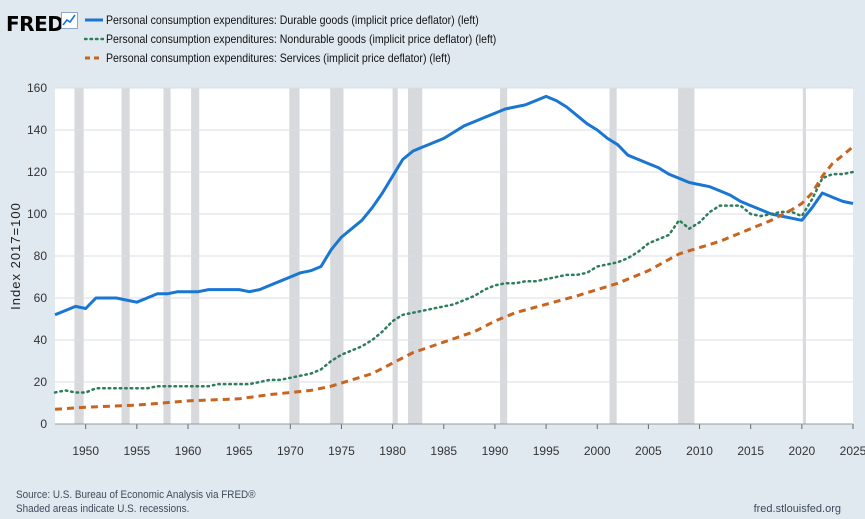 This screenshot has width=865, height=519. Describe the element at coordinates (239, 451) in the screenshot. I see `x-tick-label: 1965` at that location.